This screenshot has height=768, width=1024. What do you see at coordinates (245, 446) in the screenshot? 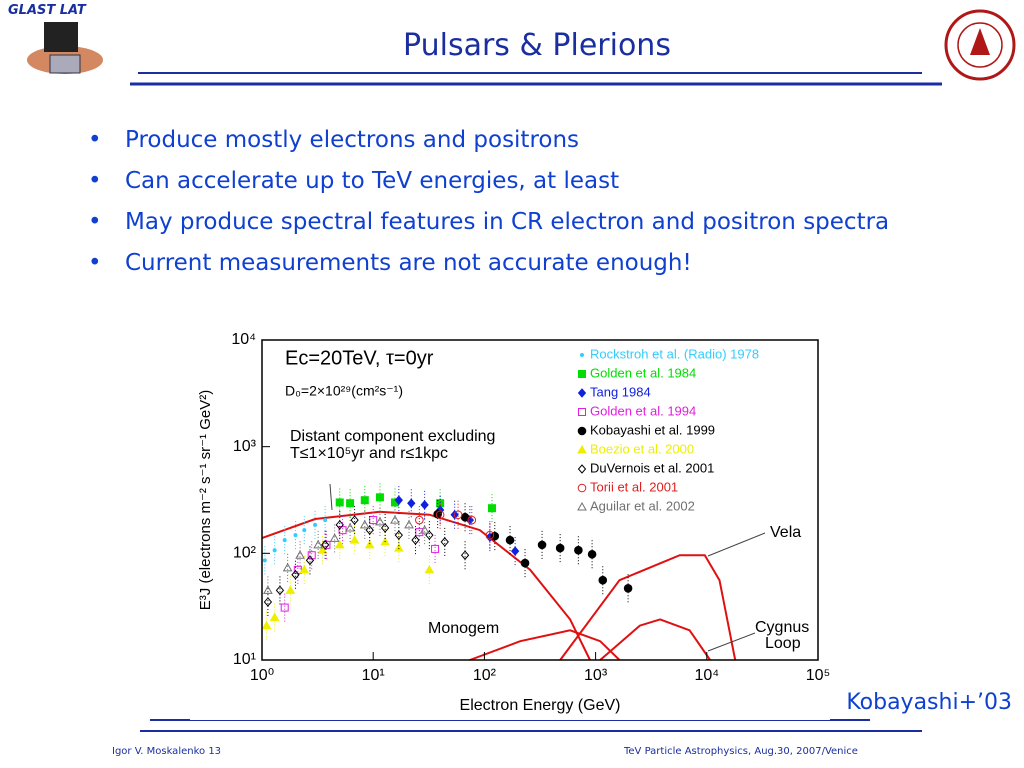
I see `y-tick-label: 10³` at bounding box center [245, 446].